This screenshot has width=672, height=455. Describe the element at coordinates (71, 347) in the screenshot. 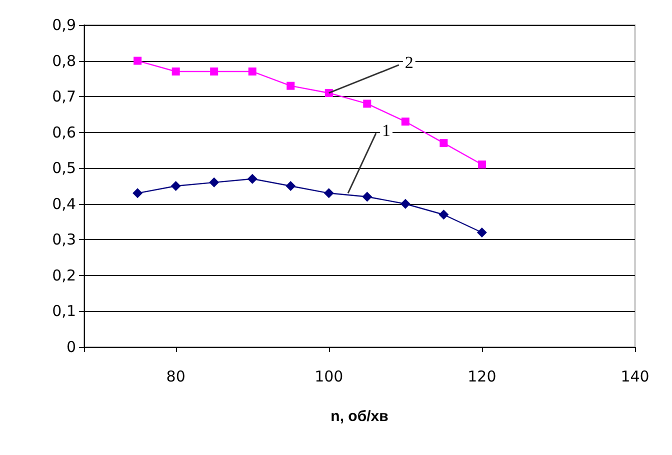

I see `y-tick-label: 0` at that location.